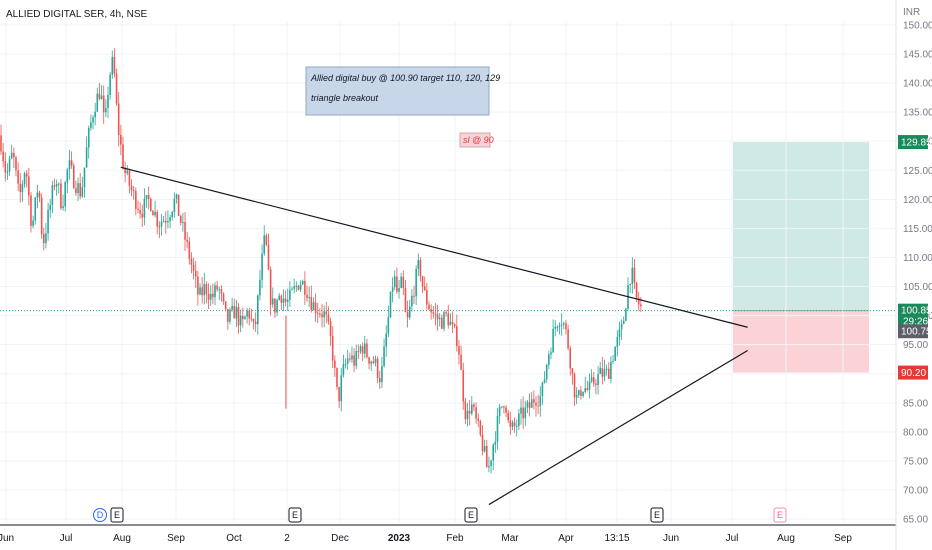 This screenshot has width=932, height=550. I want to click on stop-tag-bg, so click(913, 372).